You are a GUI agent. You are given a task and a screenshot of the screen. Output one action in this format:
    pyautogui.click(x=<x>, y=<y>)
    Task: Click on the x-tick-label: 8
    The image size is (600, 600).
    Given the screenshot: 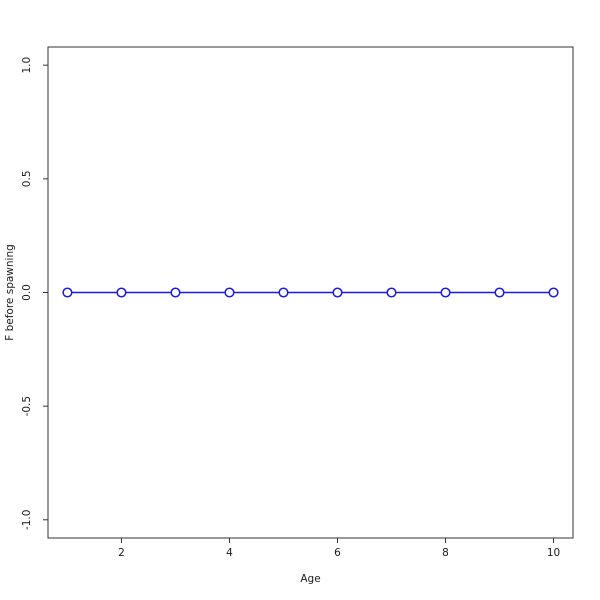 What is the action you would take?
    pyautogui.click(x=445, y=553)
    